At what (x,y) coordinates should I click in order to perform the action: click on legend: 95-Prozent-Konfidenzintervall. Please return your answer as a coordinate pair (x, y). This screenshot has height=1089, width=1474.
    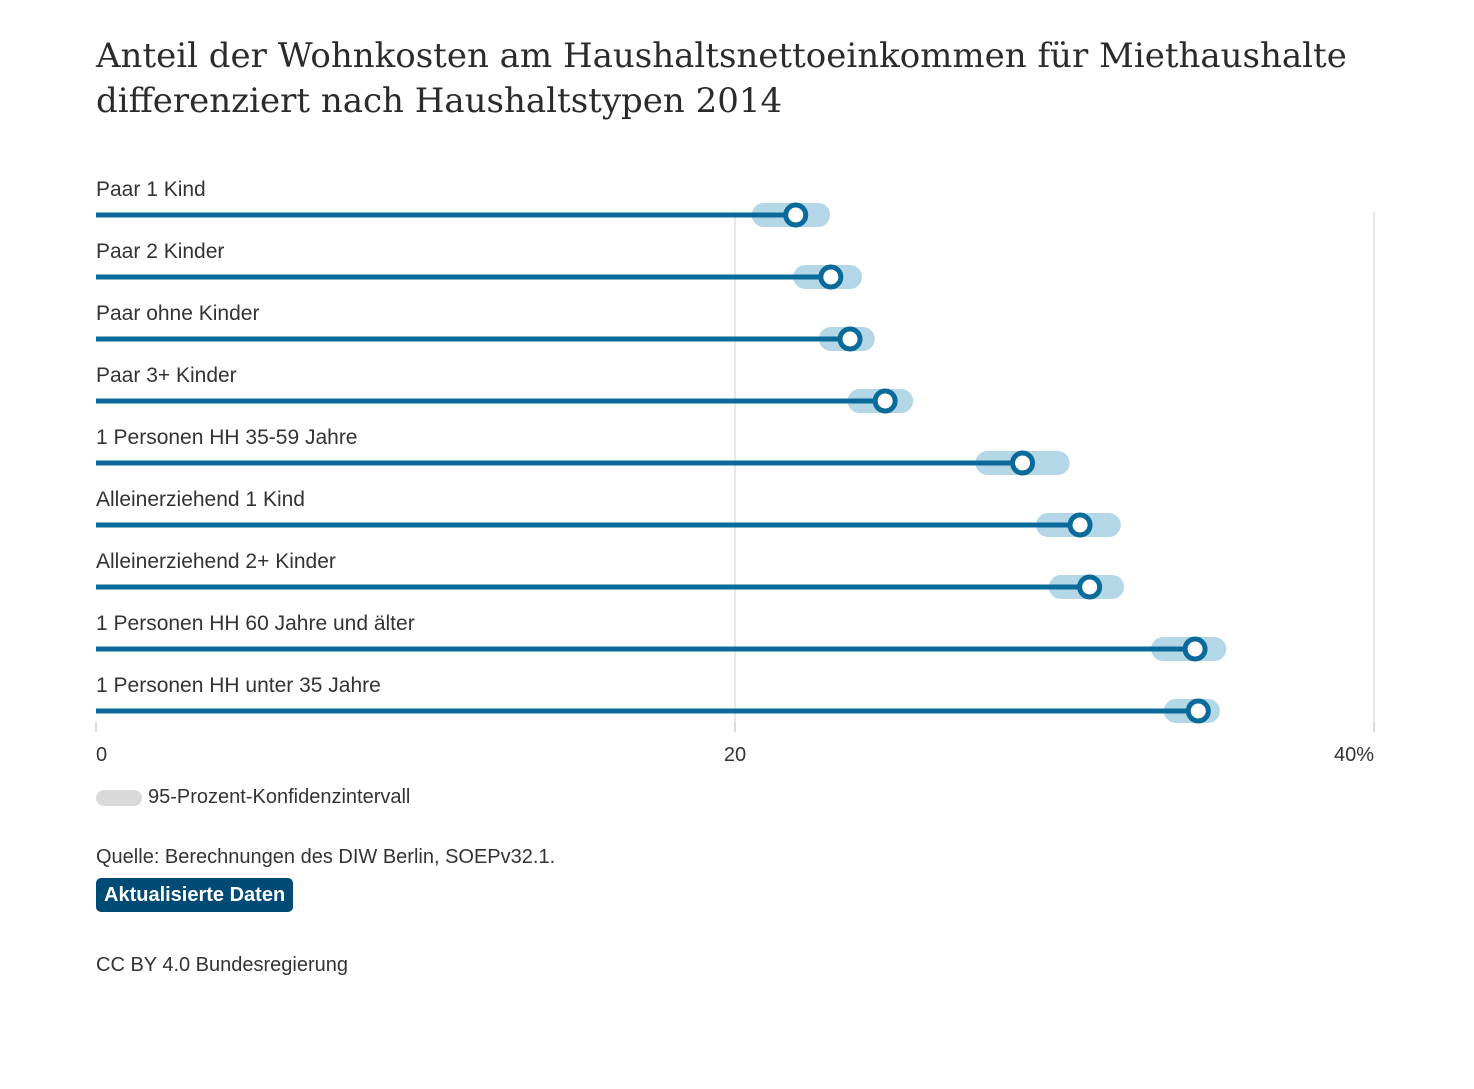
    Looking at the image, I should click on (253, 797).